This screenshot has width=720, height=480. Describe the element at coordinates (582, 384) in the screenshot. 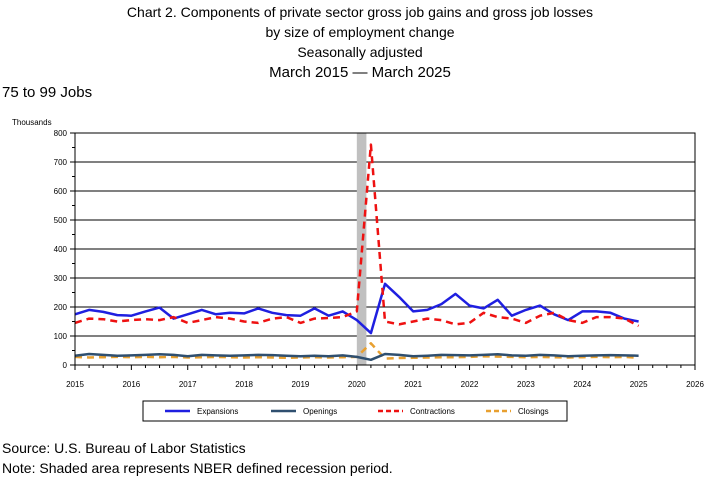

I see `x-tick-label: 2024` at that location.